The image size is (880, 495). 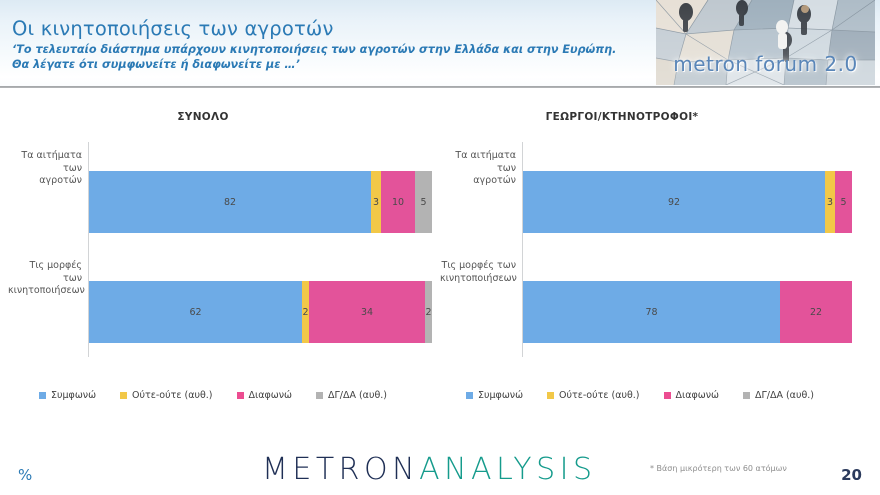 What do you see at coordinates (622, 117) in the screenshot?
I see `chart-title-farmers: ΓΕΩΡΓΟΙ/ΚΤΗΝΟΤΡΟΦΟΙ*` at bounding box center [622, 117].